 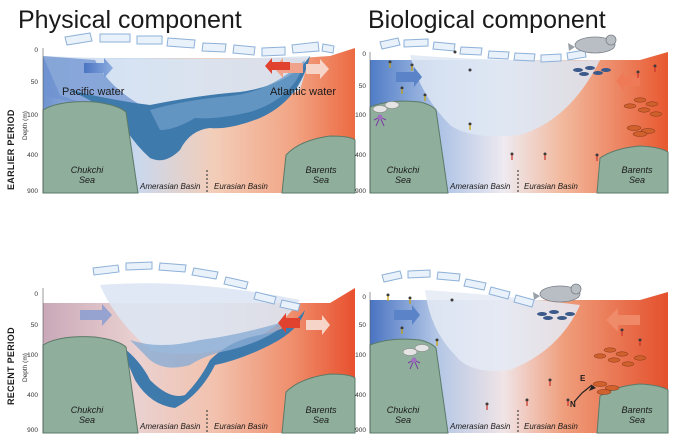 I want to click on biological-component-title: Biological component, so click(x=487, y=20).